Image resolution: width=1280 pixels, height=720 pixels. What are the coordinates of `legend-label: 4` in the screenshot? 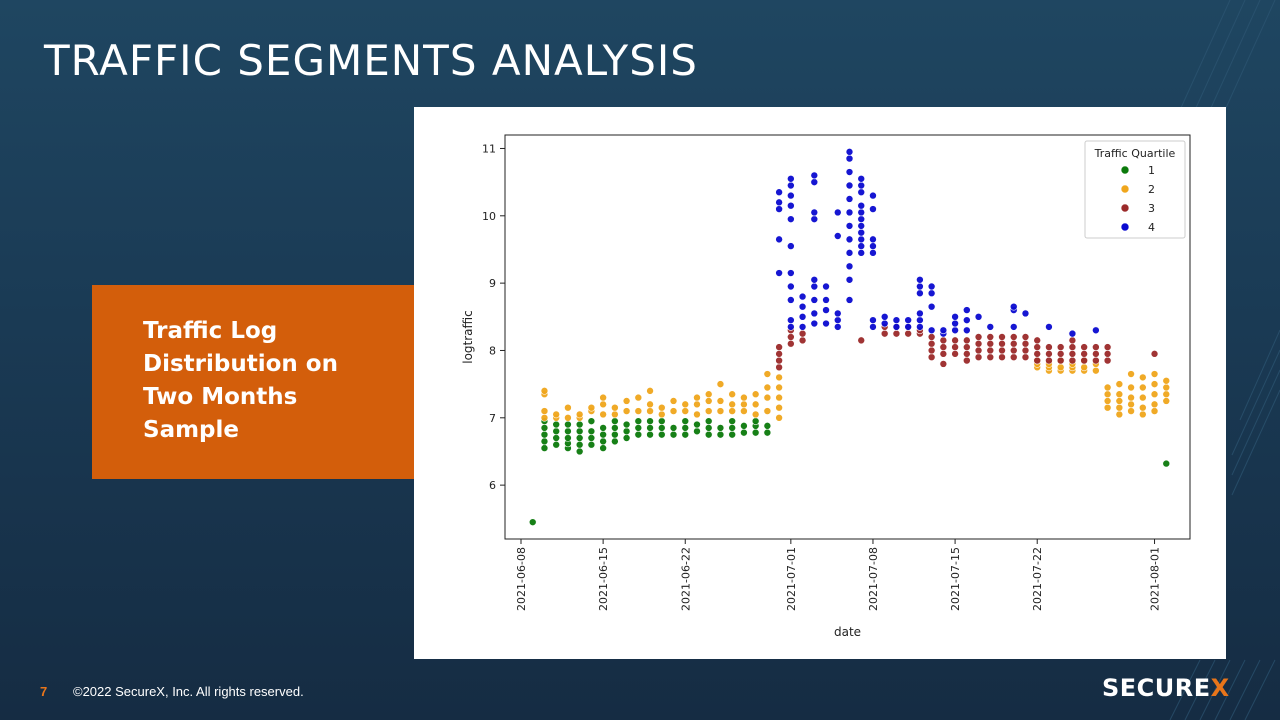 It's located at (1151, 227).